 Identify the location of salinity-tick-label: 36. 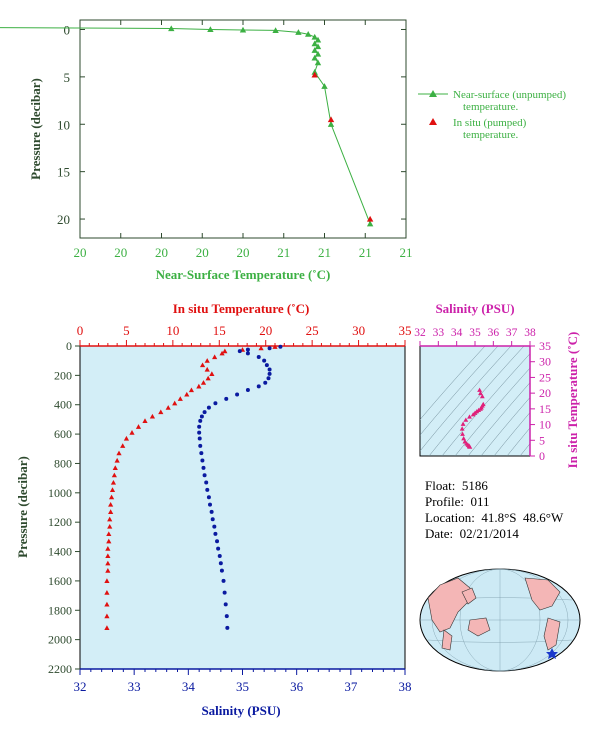
(297, 686).